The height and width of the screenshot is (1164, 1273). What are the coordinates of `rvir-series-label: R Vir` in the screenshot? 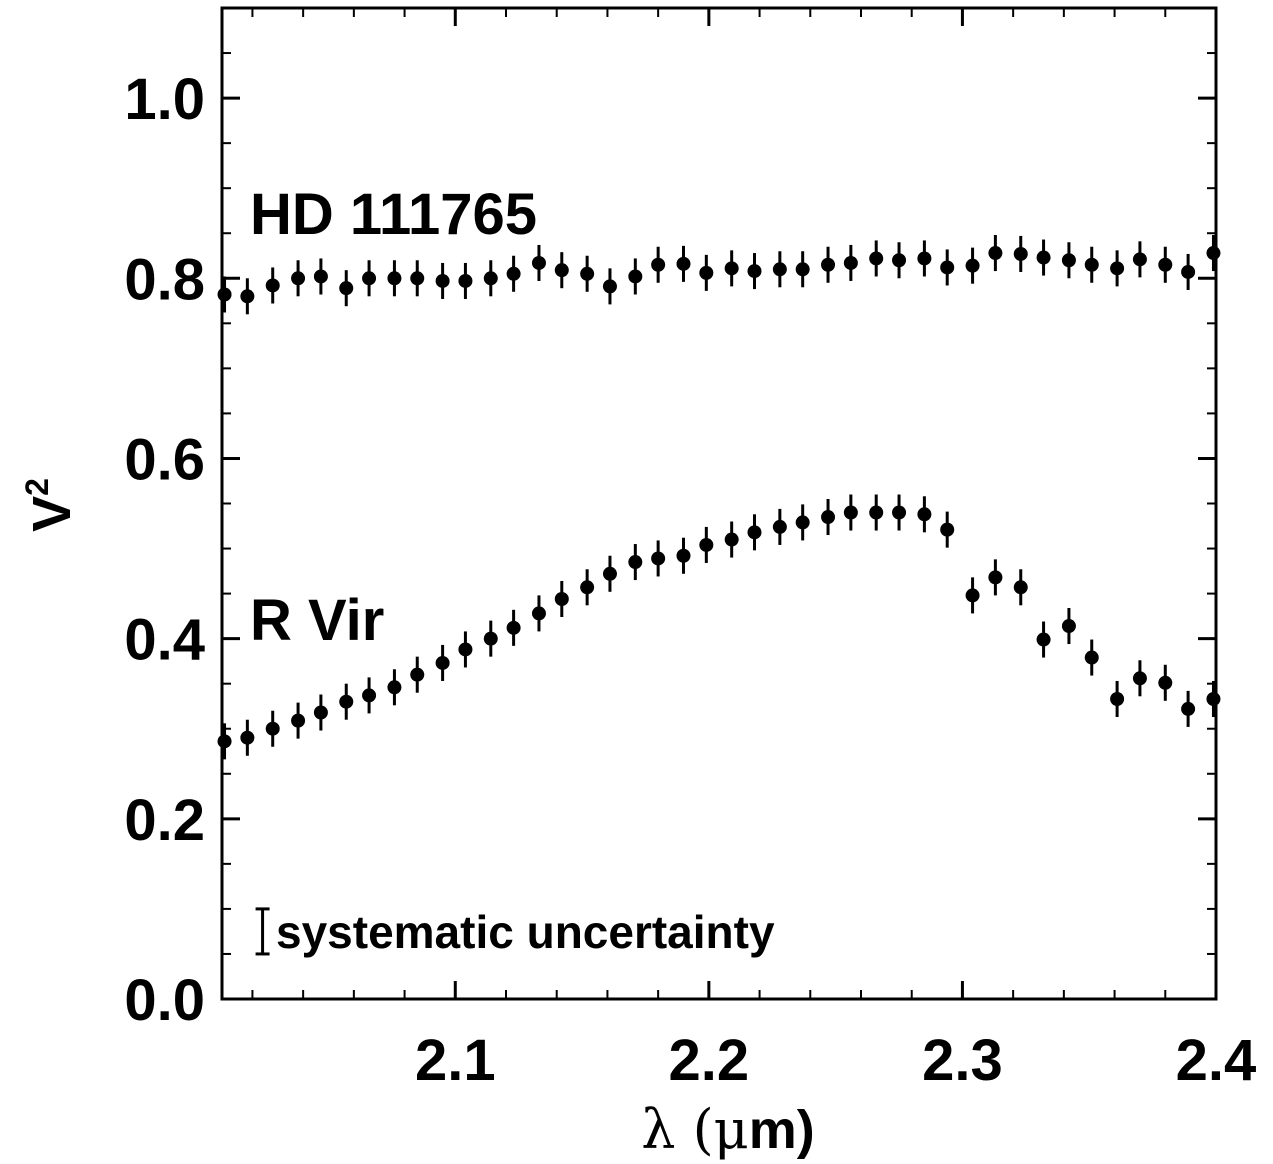 It's located at (317, 620).